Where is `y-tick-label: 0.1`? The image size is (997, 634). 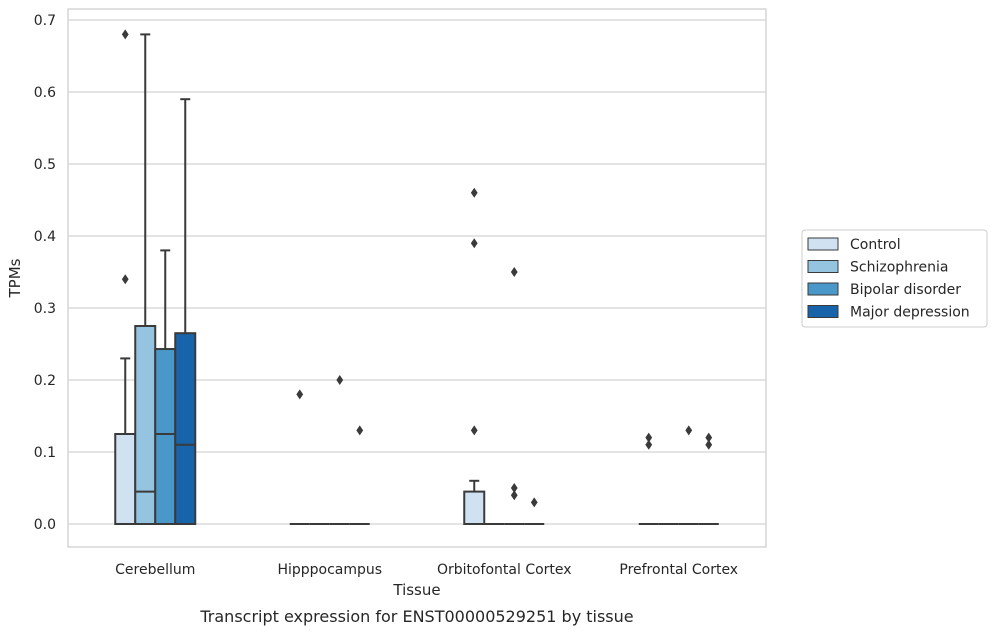 y-tick-label: 0.1 is located at coordinates (45, 453).